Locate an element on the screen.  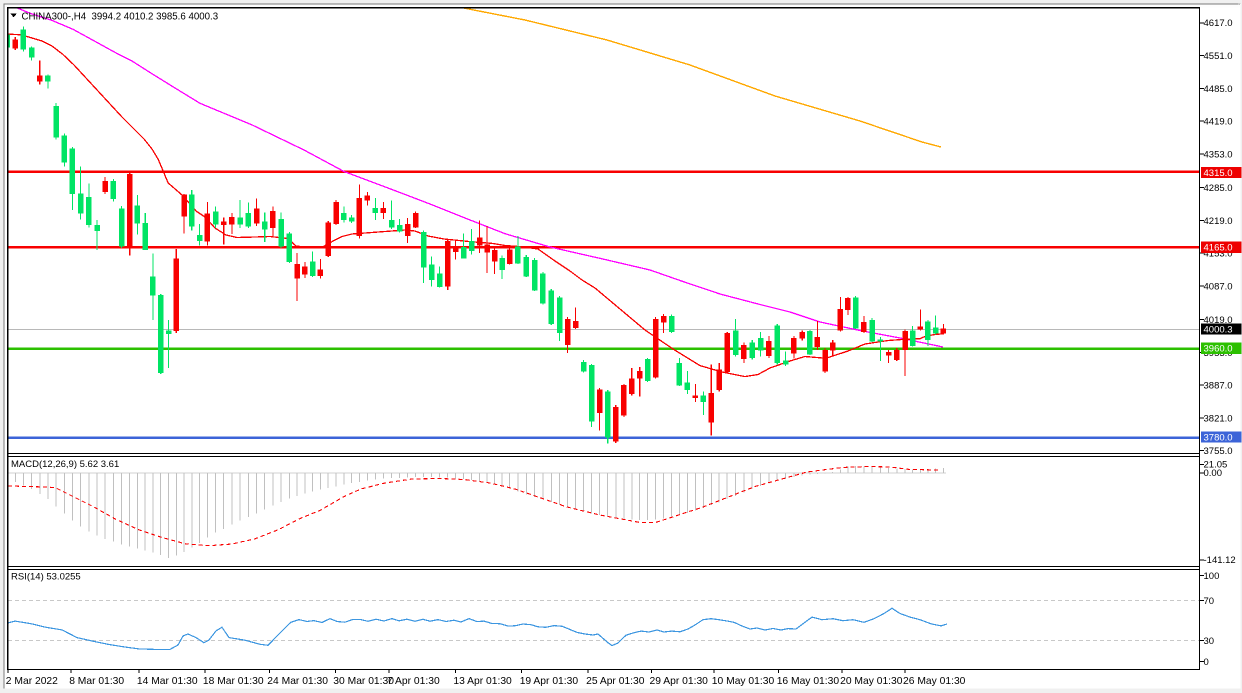
svg-text: 8 Mar 01:30 is located at coordinates (96, 681).